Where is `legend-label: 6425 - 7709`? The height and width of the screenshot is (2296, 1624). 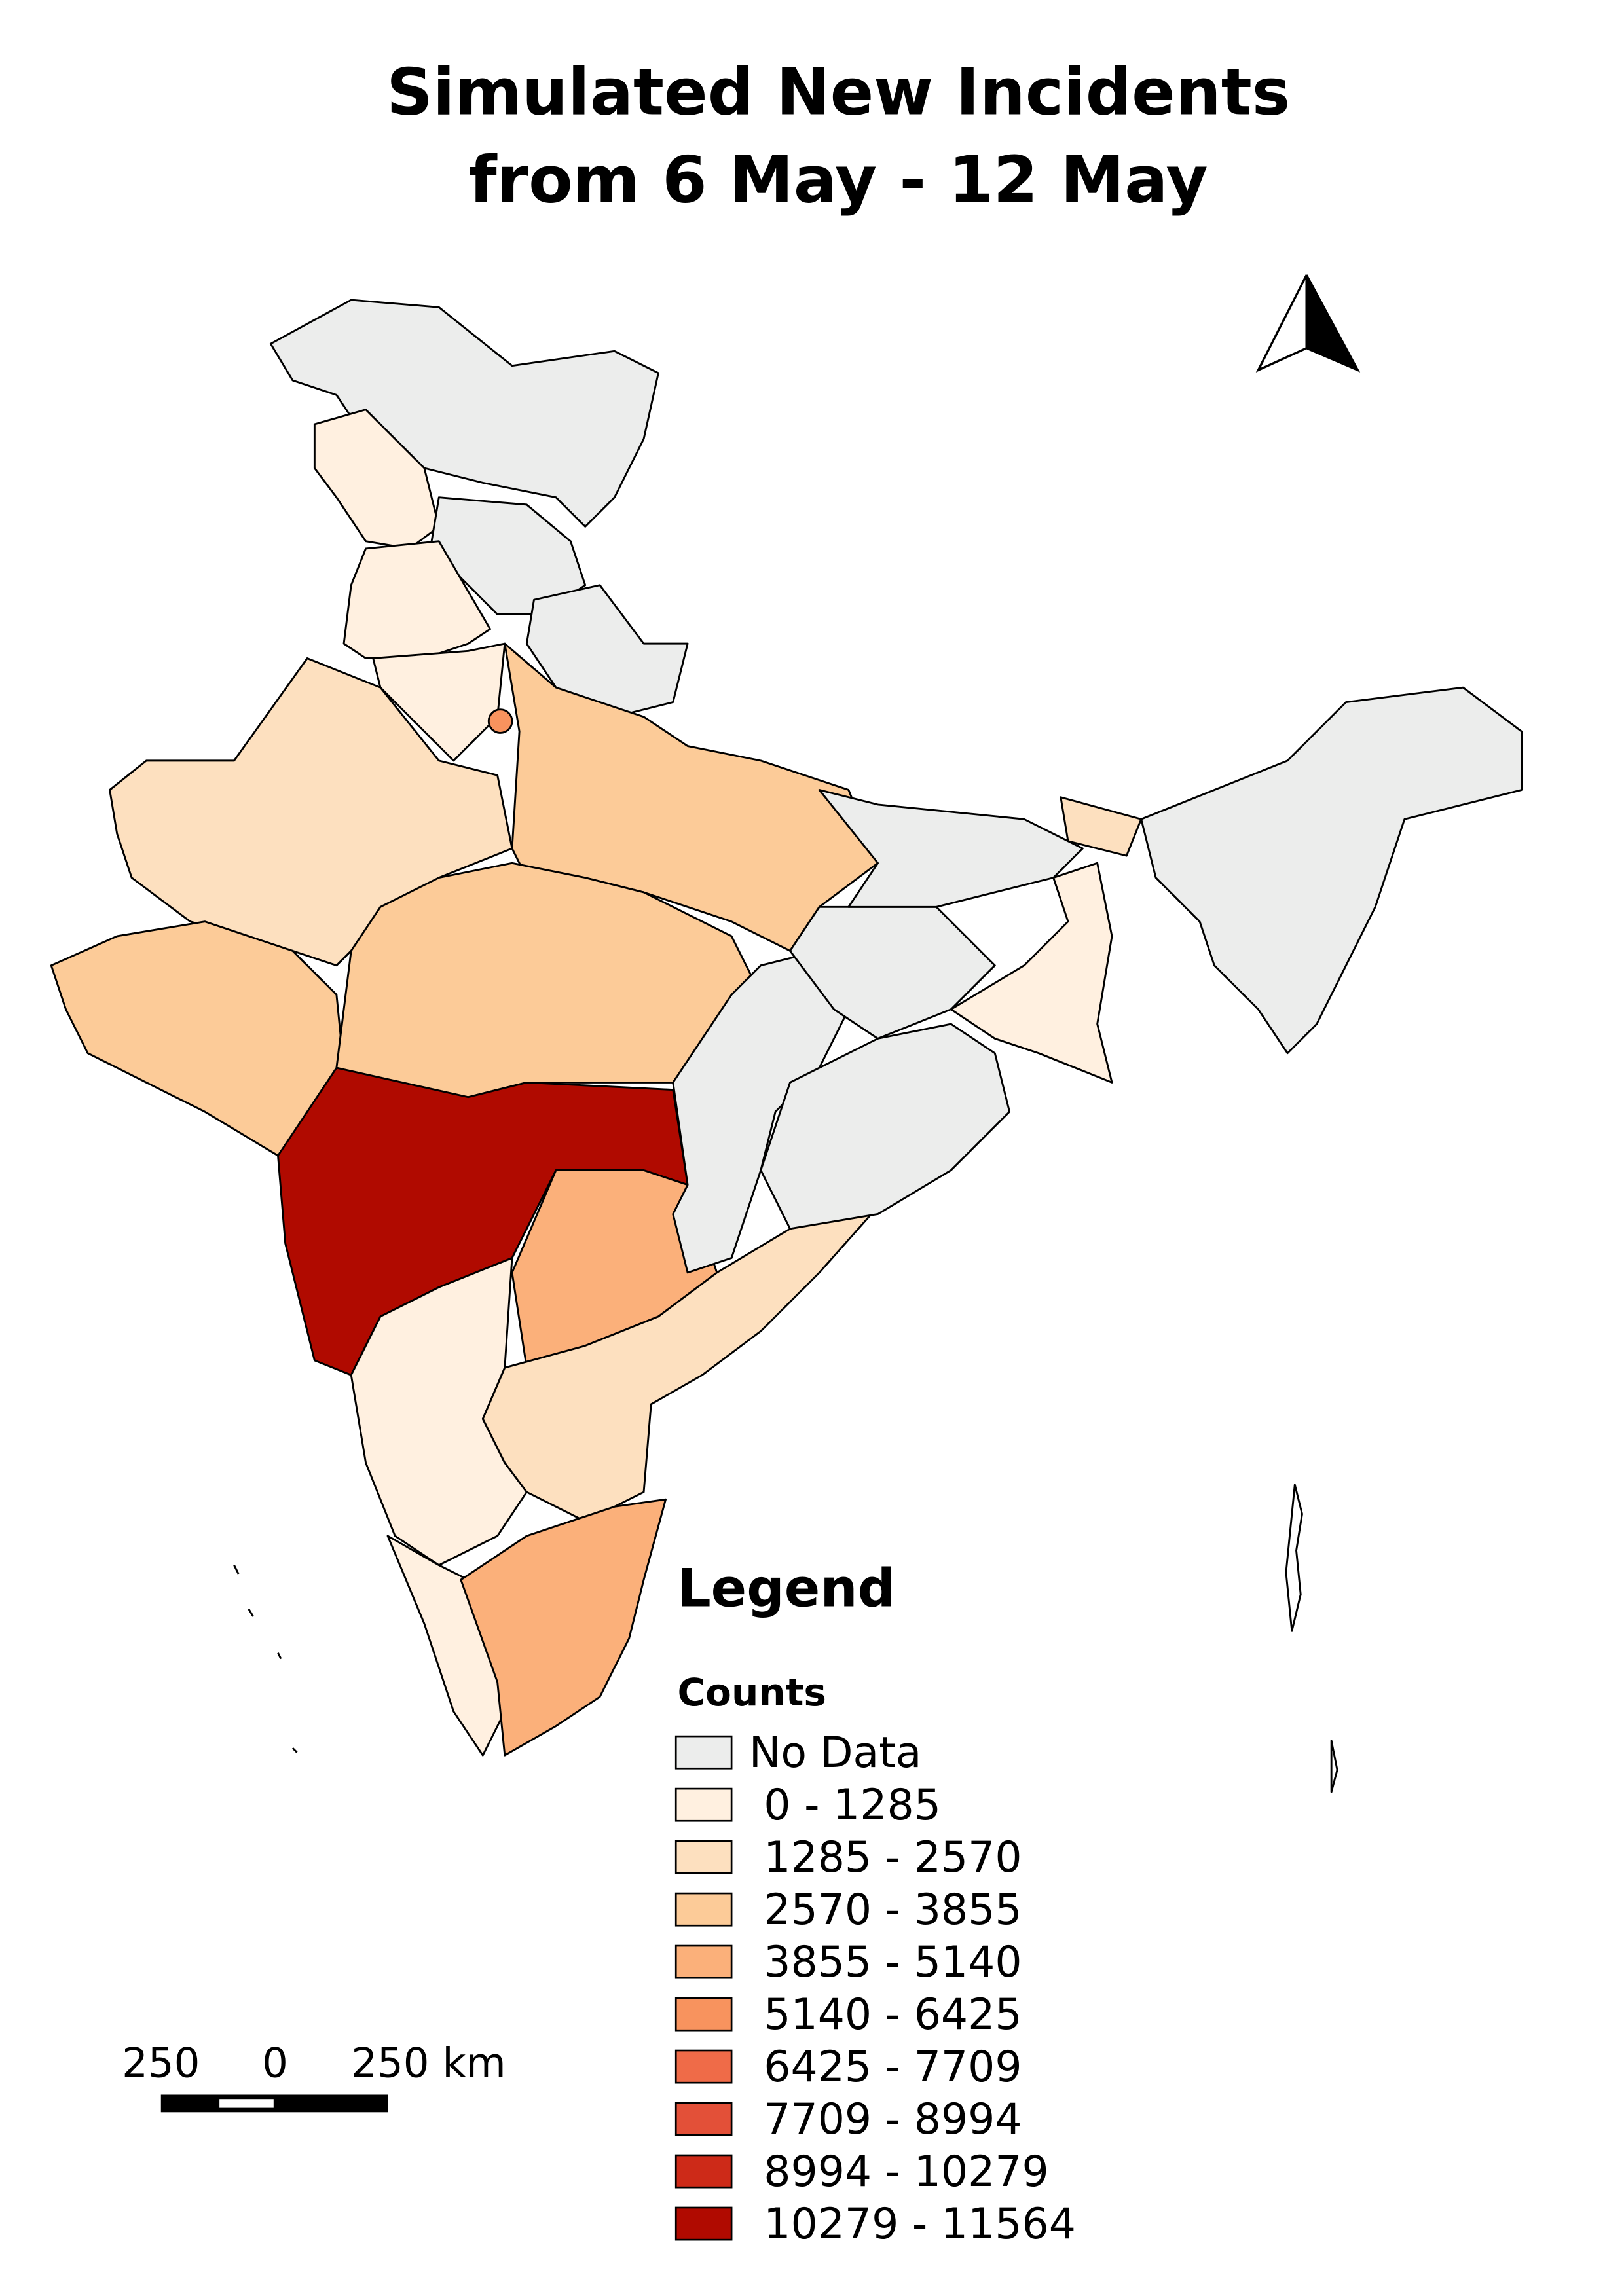 legend-label: 6425 - 7709 is located at coordinates (893, 2067).